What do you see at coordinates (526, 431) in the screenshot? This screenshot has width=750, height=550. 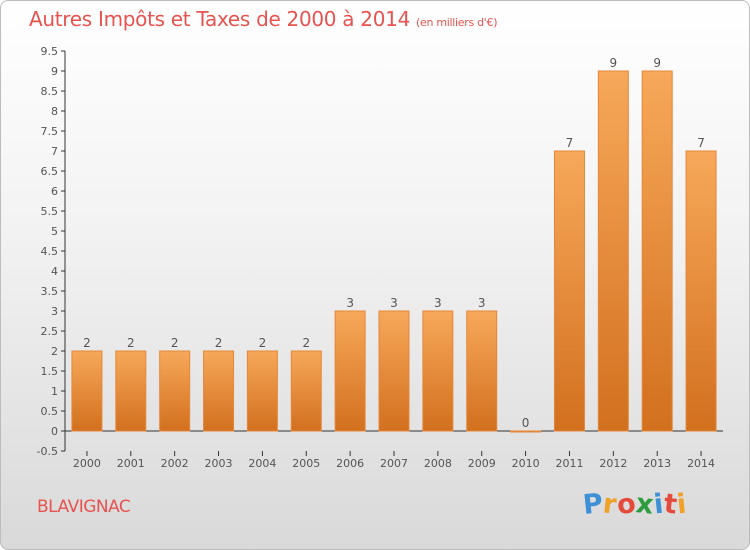 I see `bar-2010` at bounding box center [526, 431].